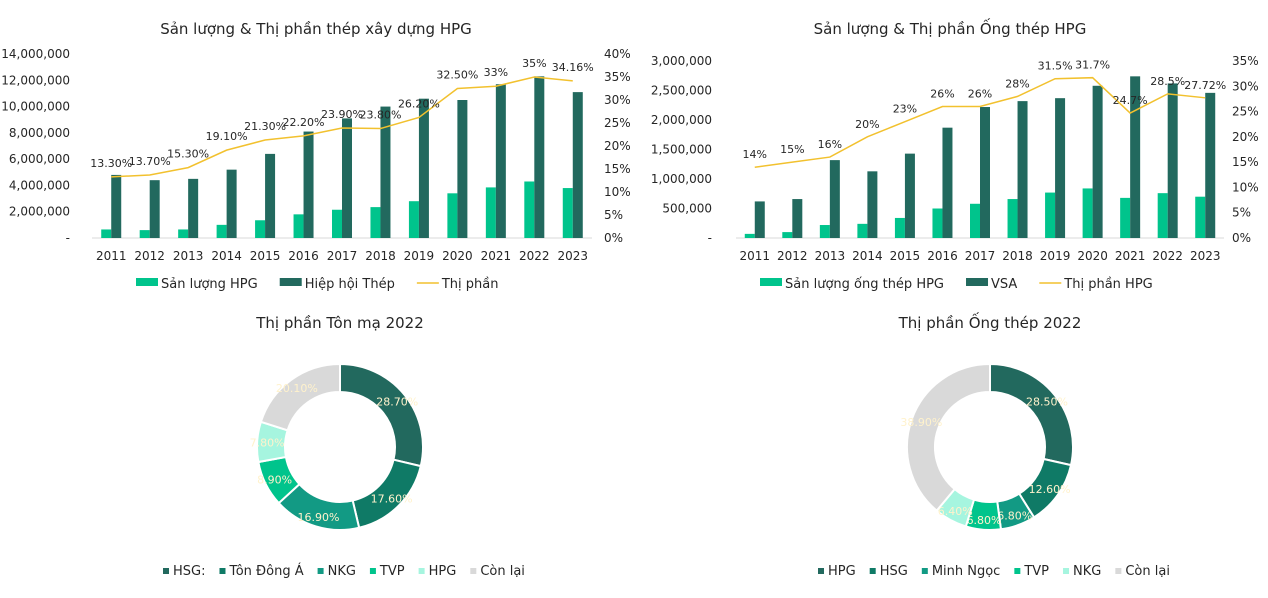  What do you see at coordinates (111, 163) in the screenshot?
I see `share-data-label: 13.30%` at bounding box center [111, 163].